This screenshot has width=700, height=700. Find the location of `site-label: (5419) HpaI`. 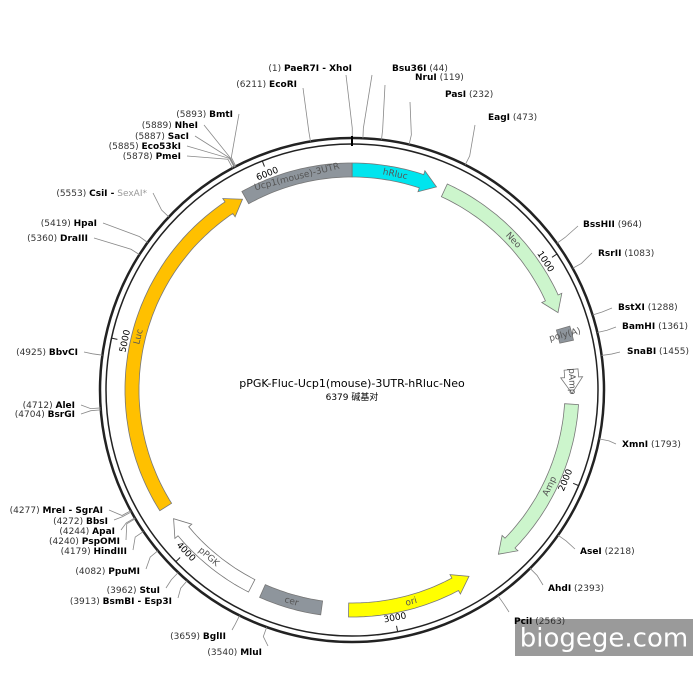

site-label: (5419) HpaI is located at coordinates (69, 224).